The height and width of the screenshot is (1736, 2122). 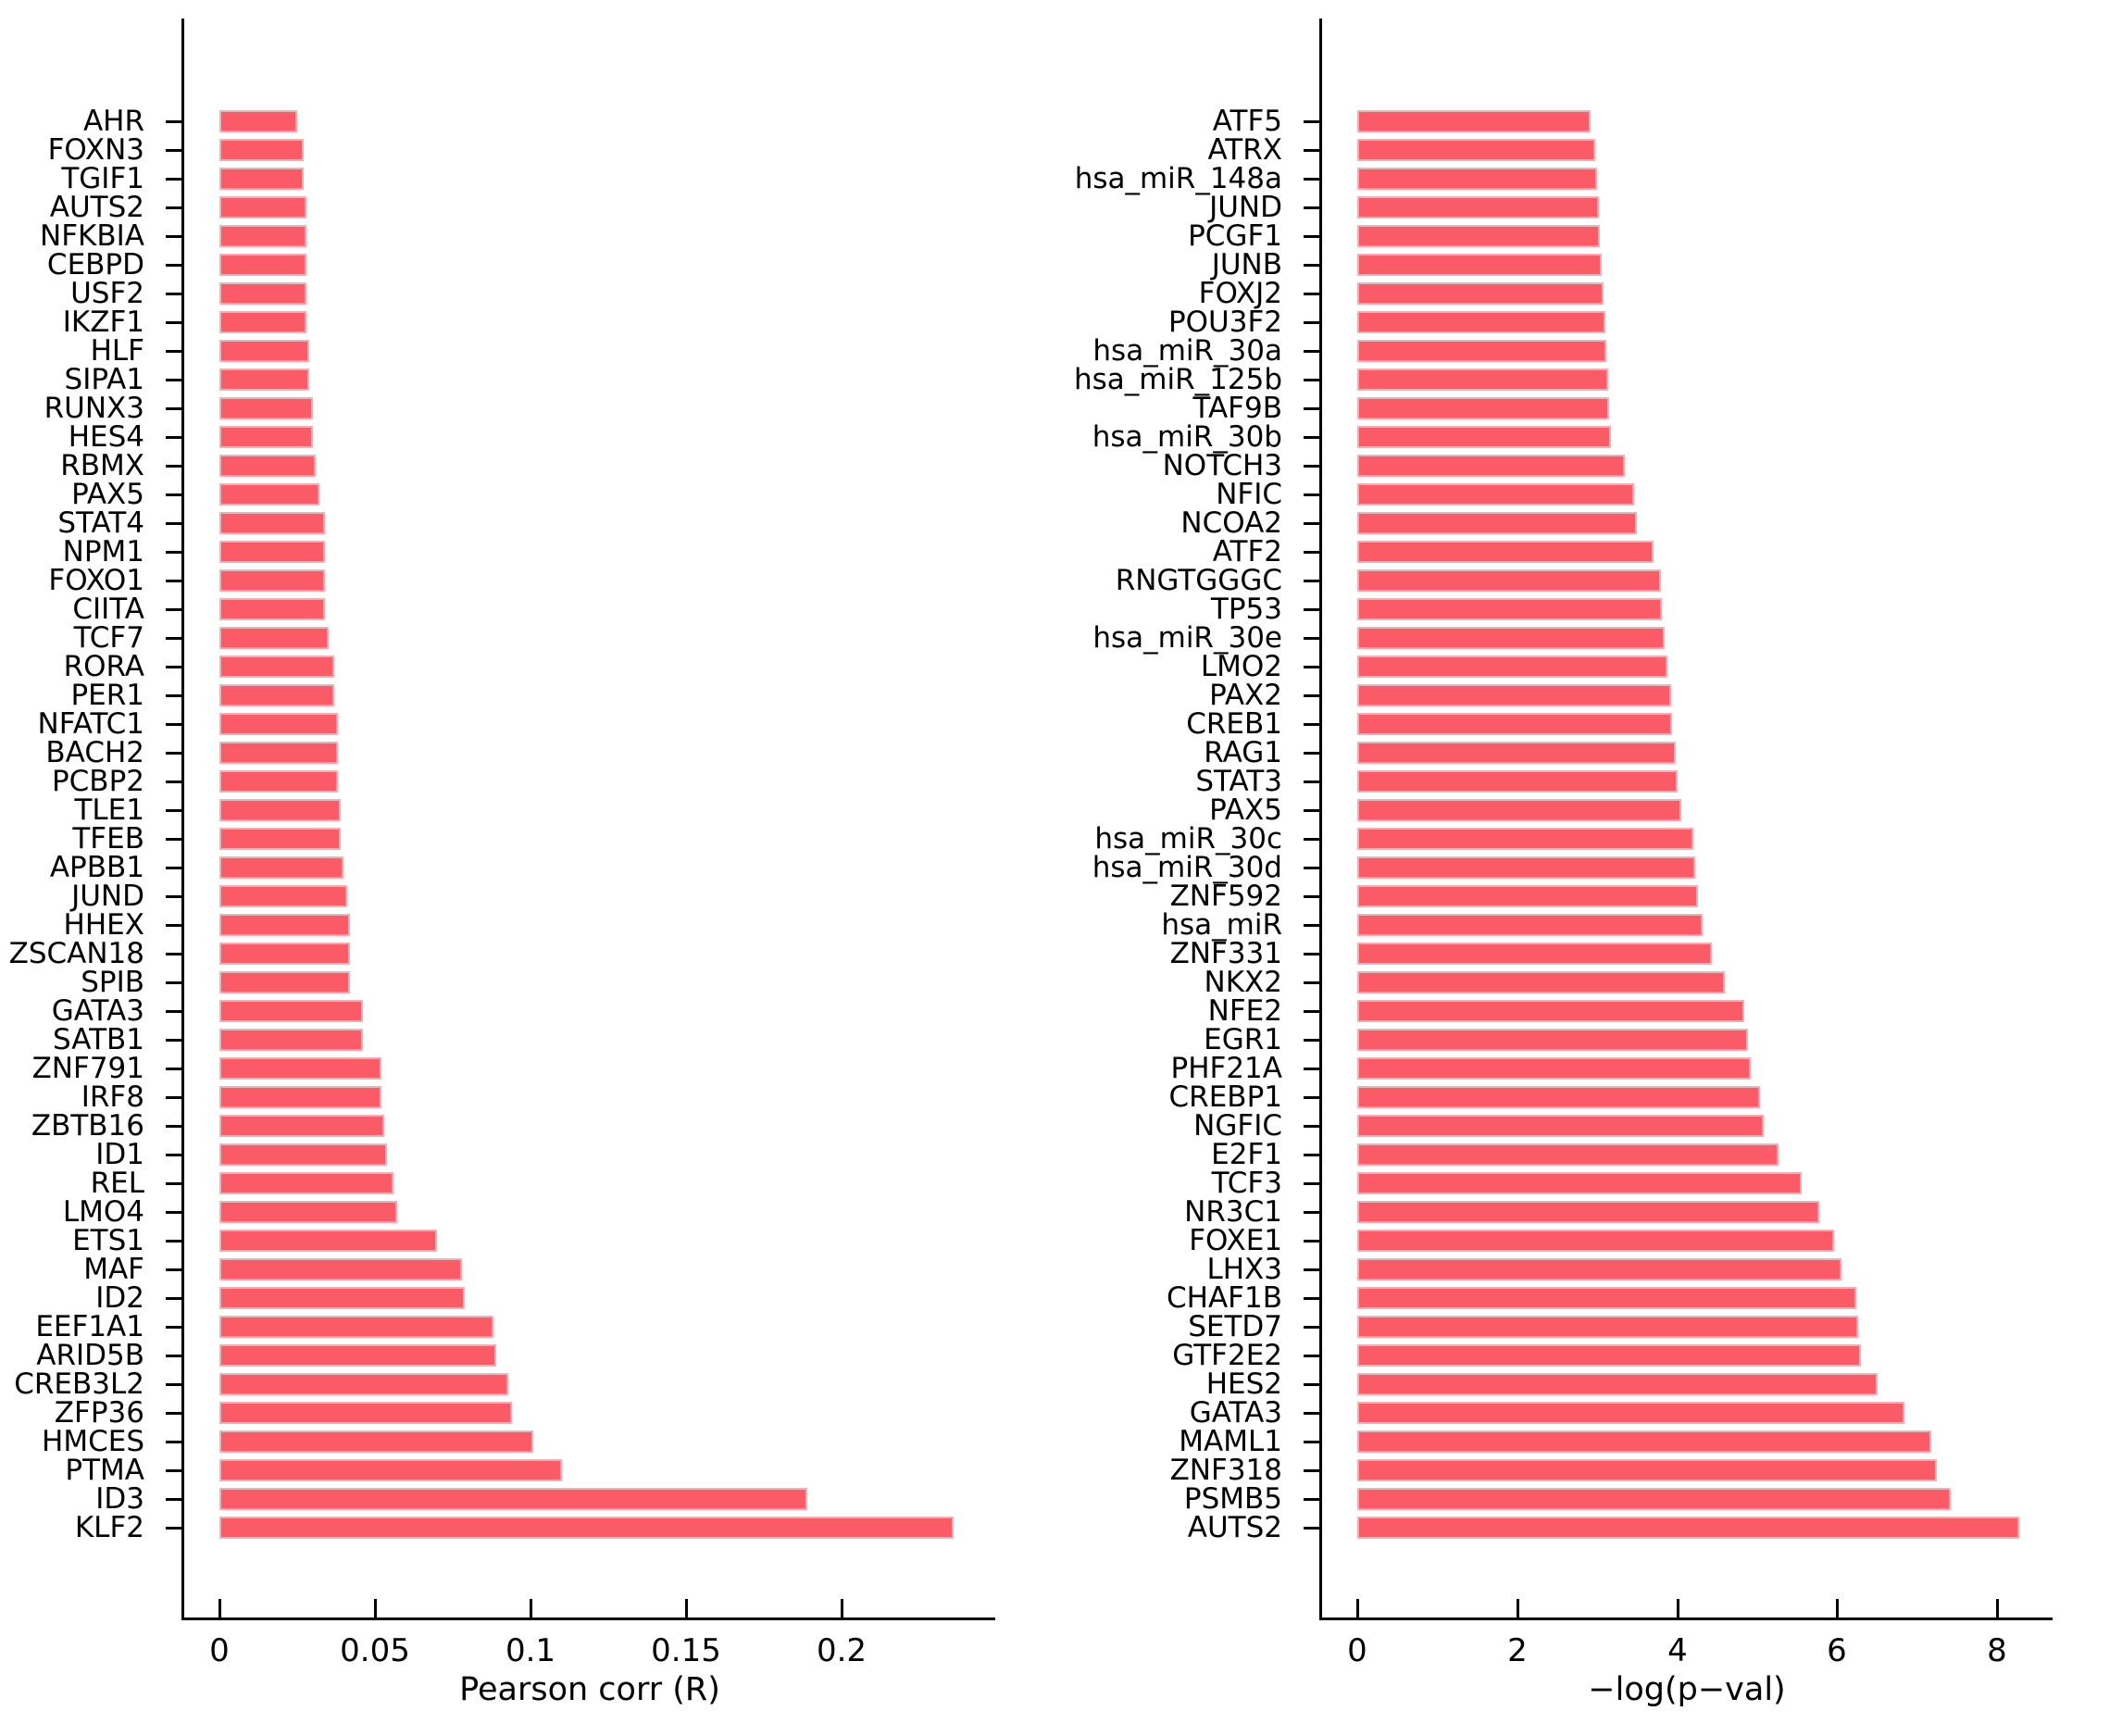 I want to click on pval-chart-category-label: LMO2, so click(x=1241, y=666).